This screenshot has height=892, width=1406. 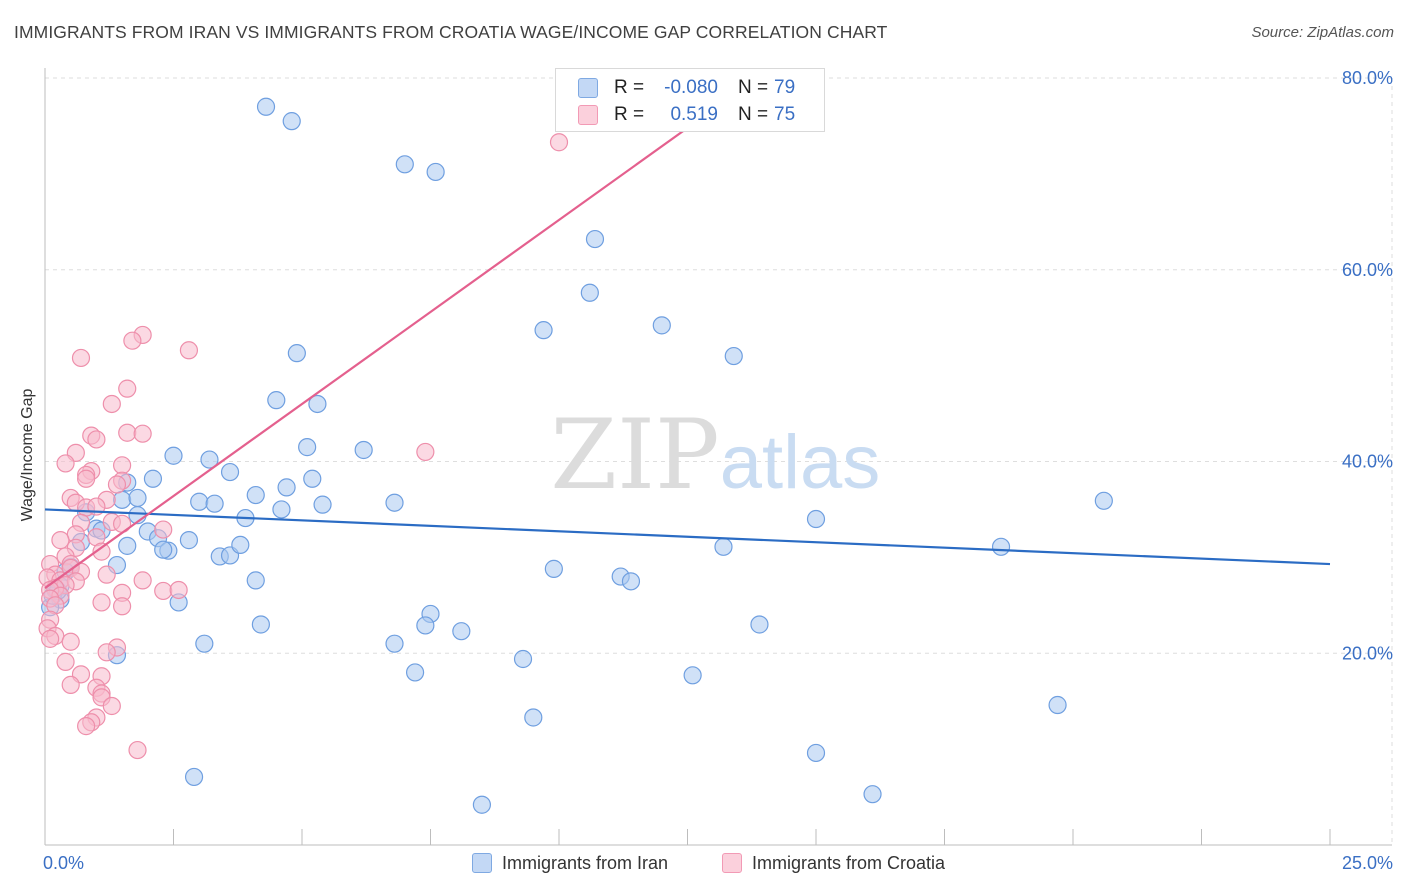 I want to click on y-tick-label: 40.0%, so click(x=1367, y=462).